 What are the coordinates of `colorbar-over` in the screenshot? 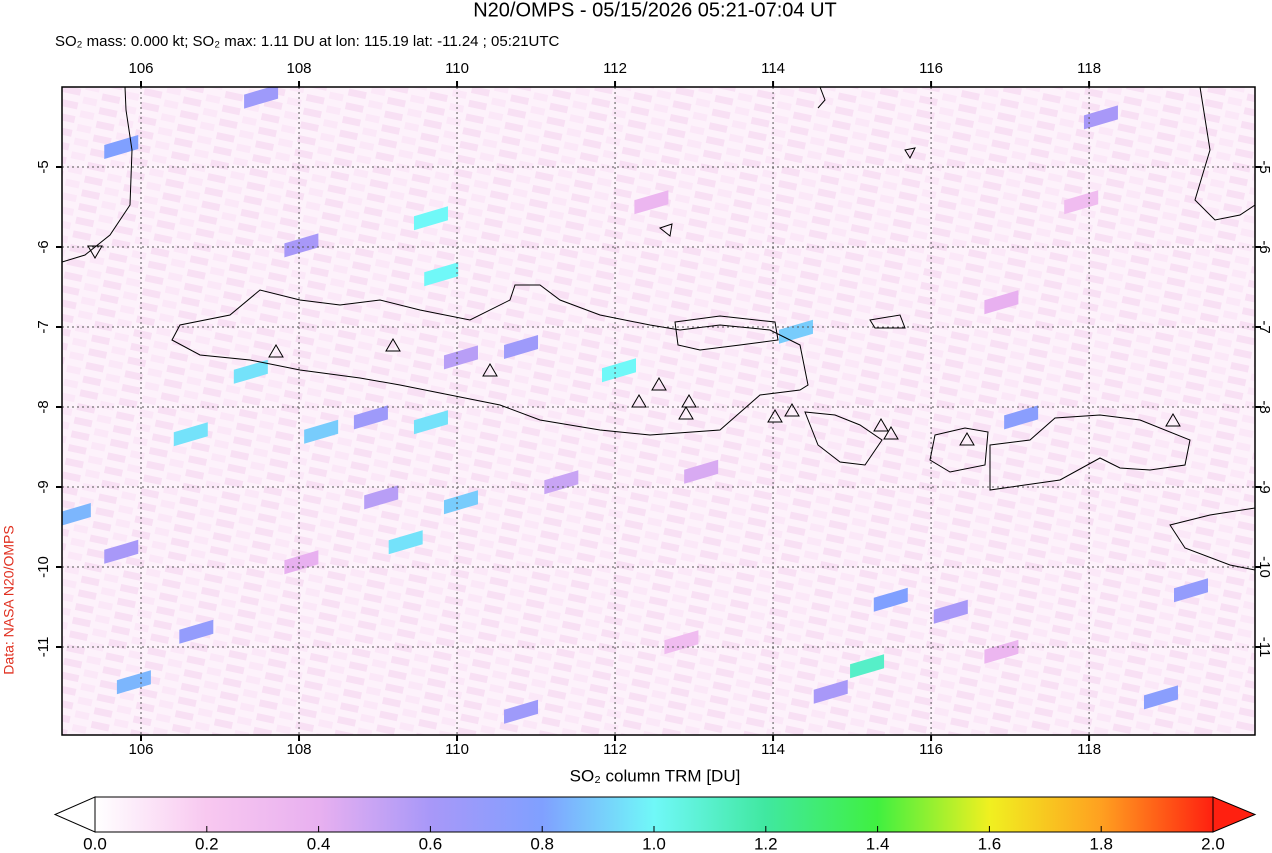 It's located at (1234, 814).